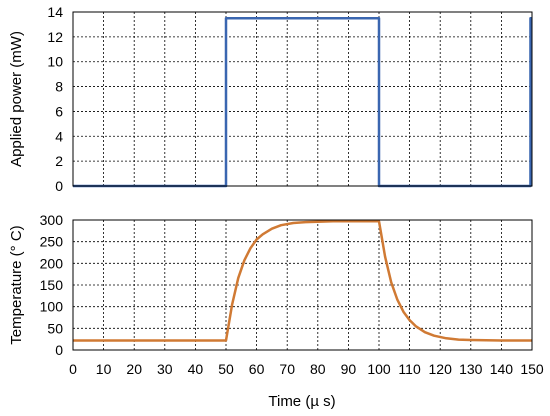 The image size is (550, 416). What do you see at coordinates (52, 263) in the screenshot?
I see `temperature-y-tick-label: 200` at bounding box center [52, 263].